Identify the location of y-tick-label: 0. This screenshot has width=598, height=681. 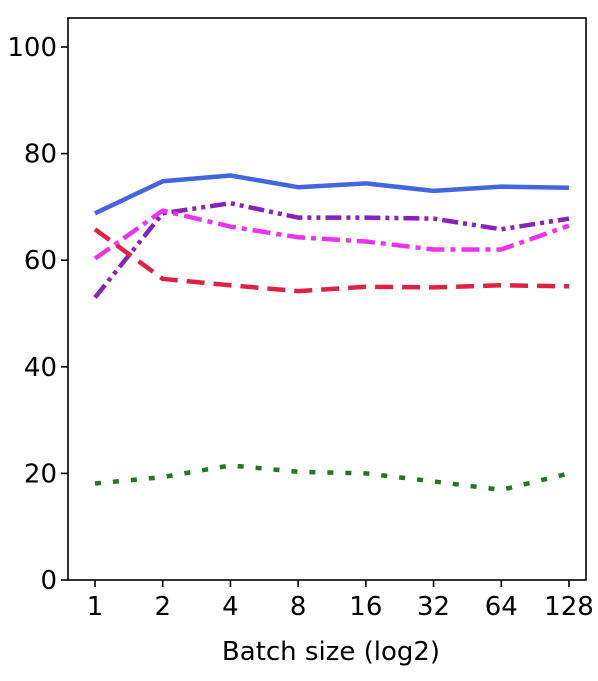
(48, 581).